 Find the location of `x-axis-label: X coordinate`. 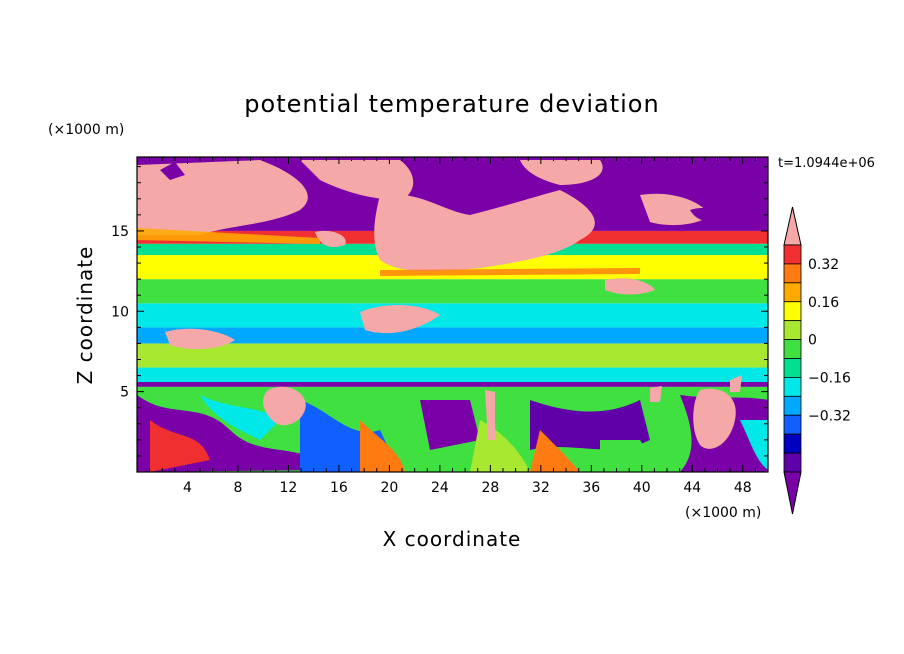

x-axis-label: X coordinate is located at coordinates (452, 539).